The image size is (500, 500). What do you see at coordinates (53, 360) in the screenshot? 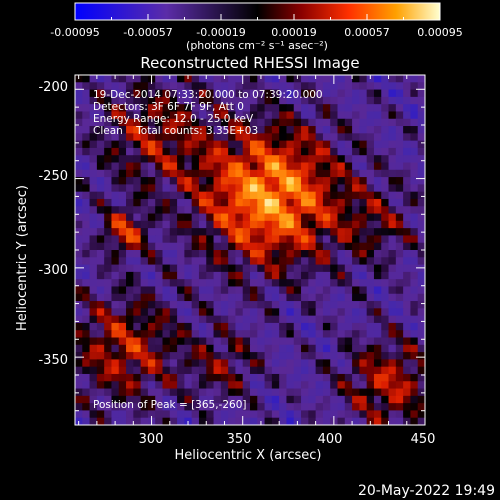
I see `y-tick-label: -350` at bounding box center [53, 360].